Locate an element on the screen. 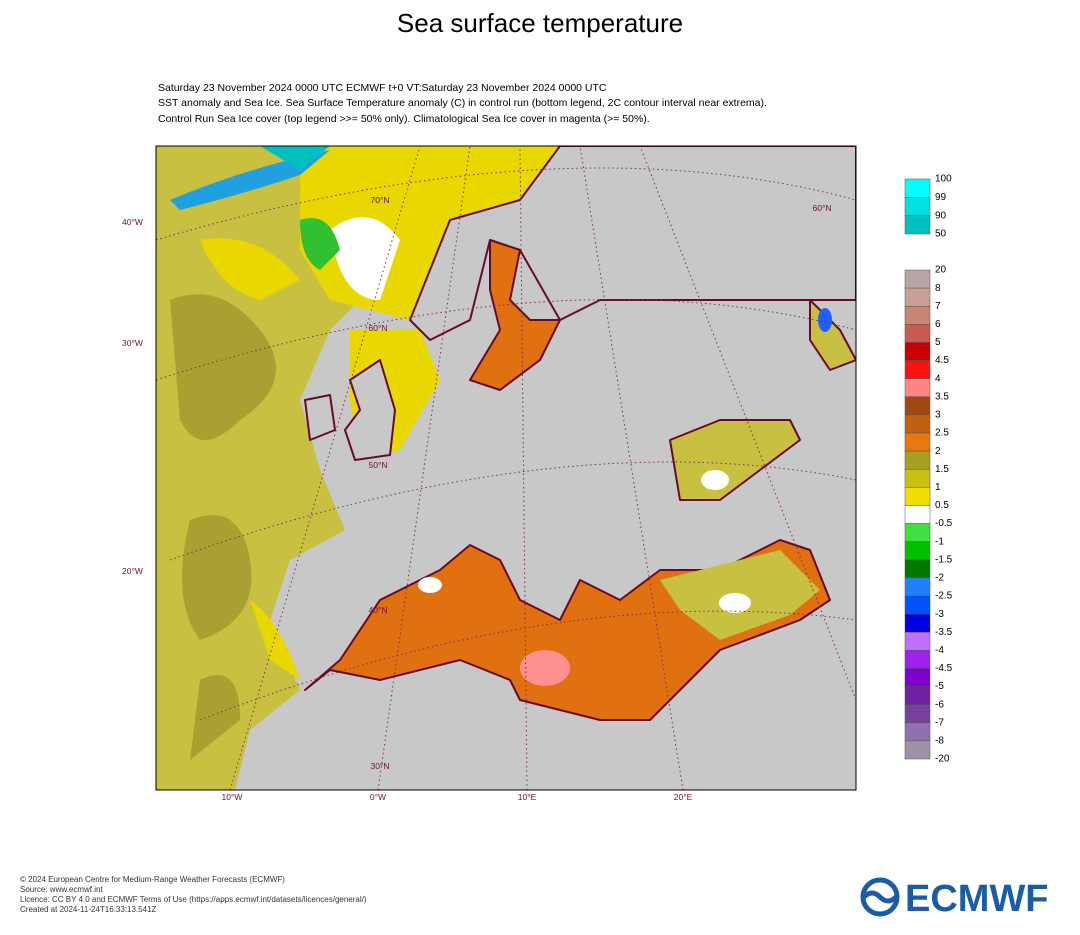 This screenshot has width=1080, height=935. legend-label: -0.5 is located at coordinates (944, 523).